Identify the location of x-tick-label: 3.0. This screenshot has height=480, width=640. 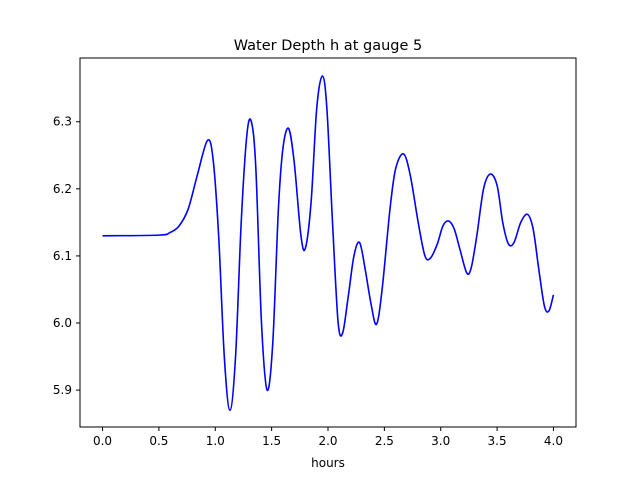
(440, 441).